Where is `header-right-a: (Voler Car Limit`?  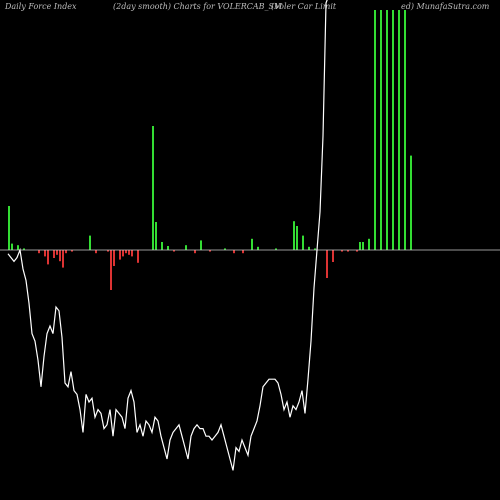
header-right-a: (Voler Car Limit is located at coordinates (304, 6).